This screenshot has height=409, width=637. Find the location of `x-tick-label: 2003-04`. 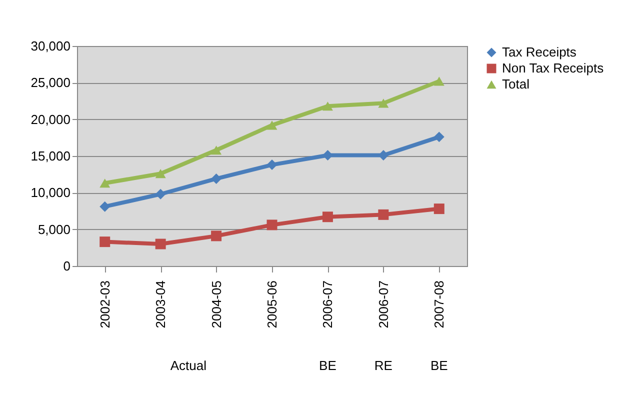

x-tick-label: 2003-04 is located at coordinates (160, 304).